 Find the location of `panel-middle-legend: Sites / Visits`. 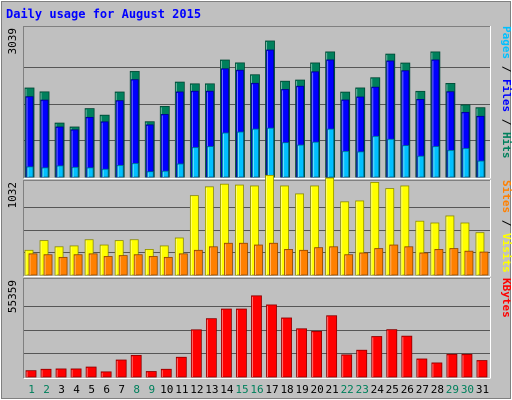

panel-middle-legend: Sites / Visits is located at coordinates (506, 226).